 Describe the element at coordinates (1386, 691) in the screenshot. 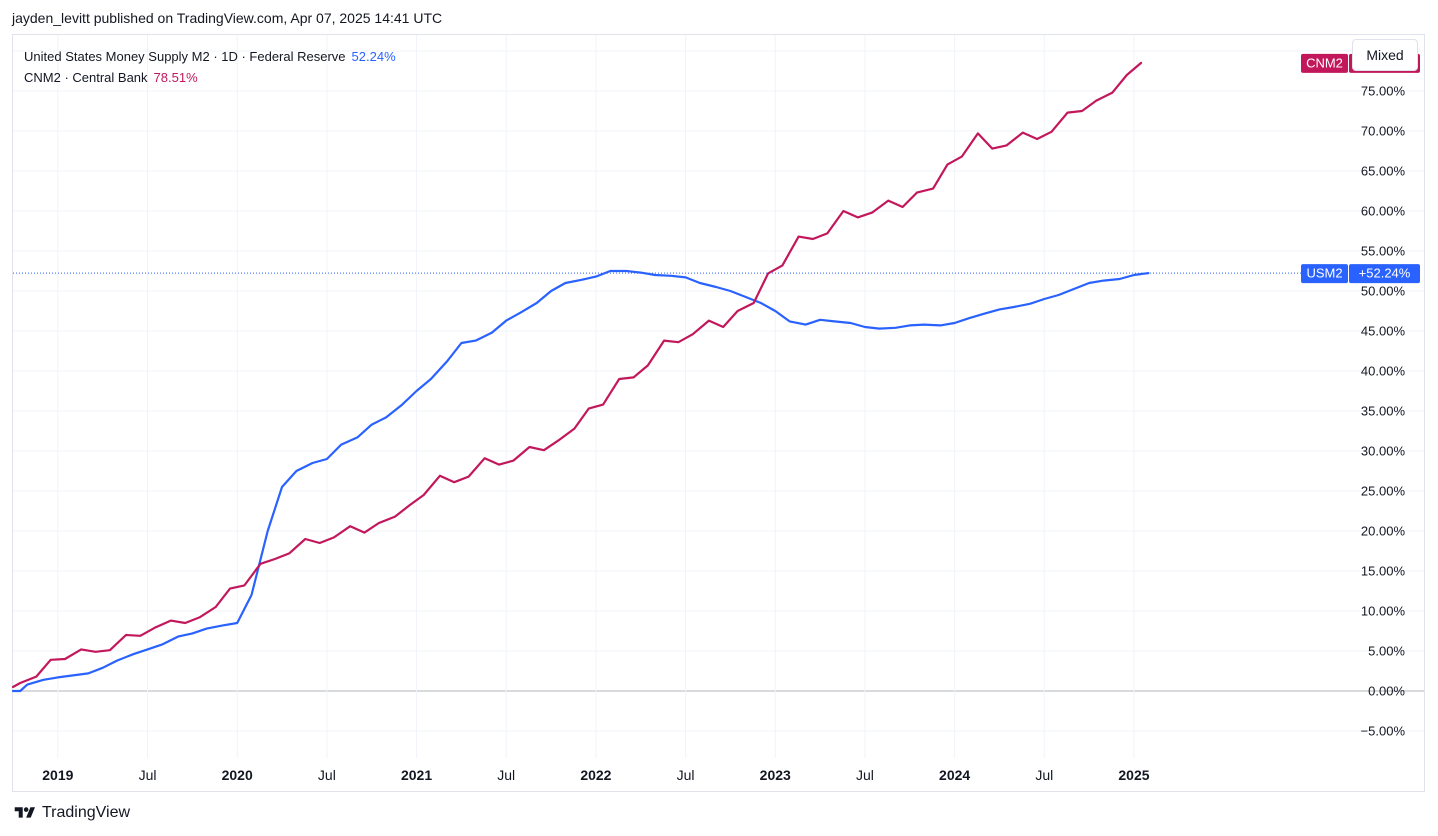

I see `y-tick-label: 0.00%` at that location.